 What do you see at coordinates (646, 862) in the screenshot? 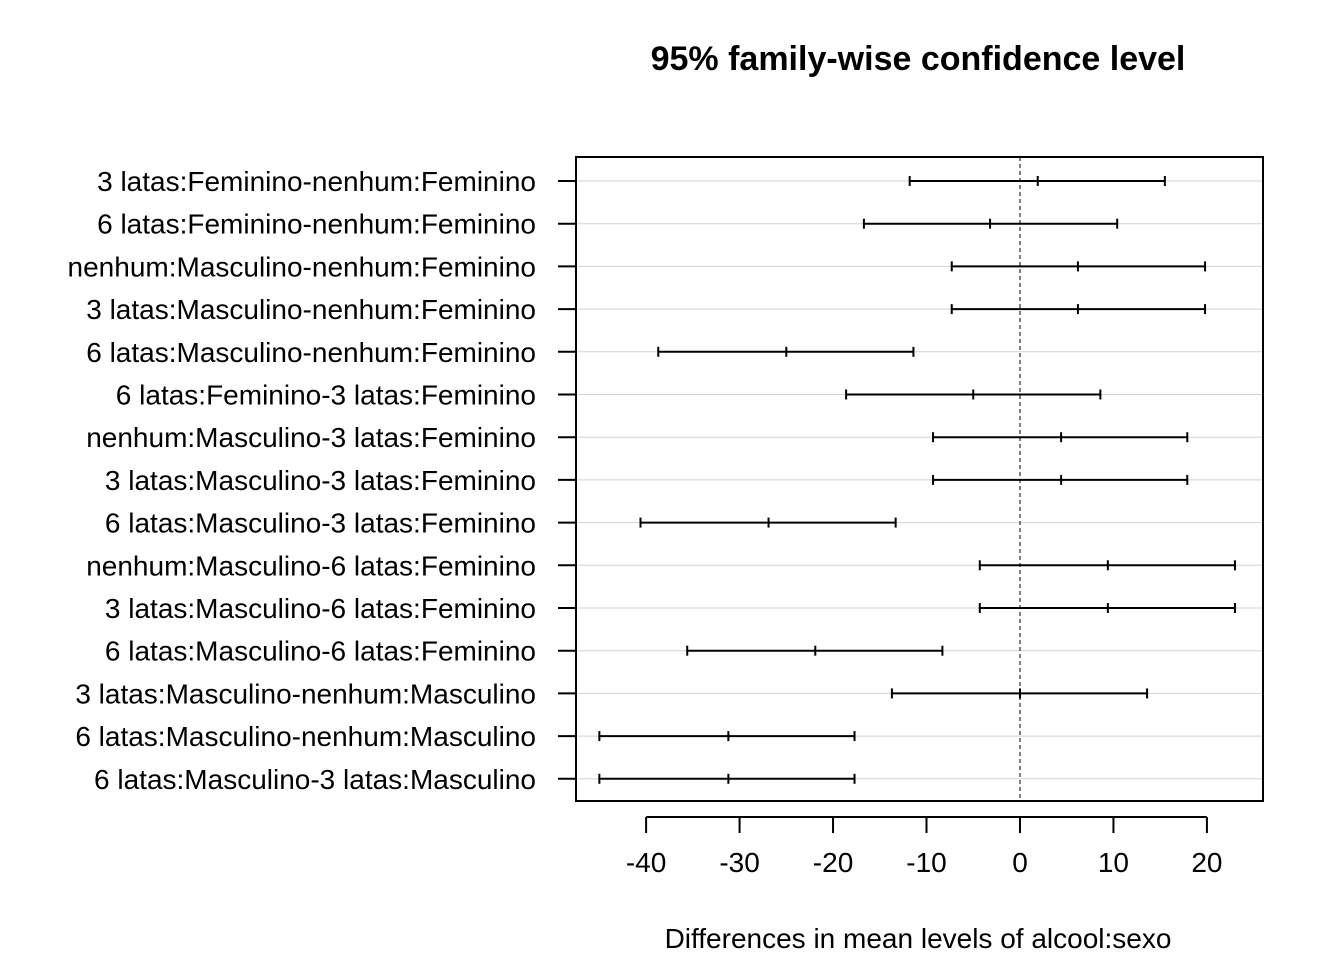
I see `x-tick-label: -40` at bounding box center [646, 862].